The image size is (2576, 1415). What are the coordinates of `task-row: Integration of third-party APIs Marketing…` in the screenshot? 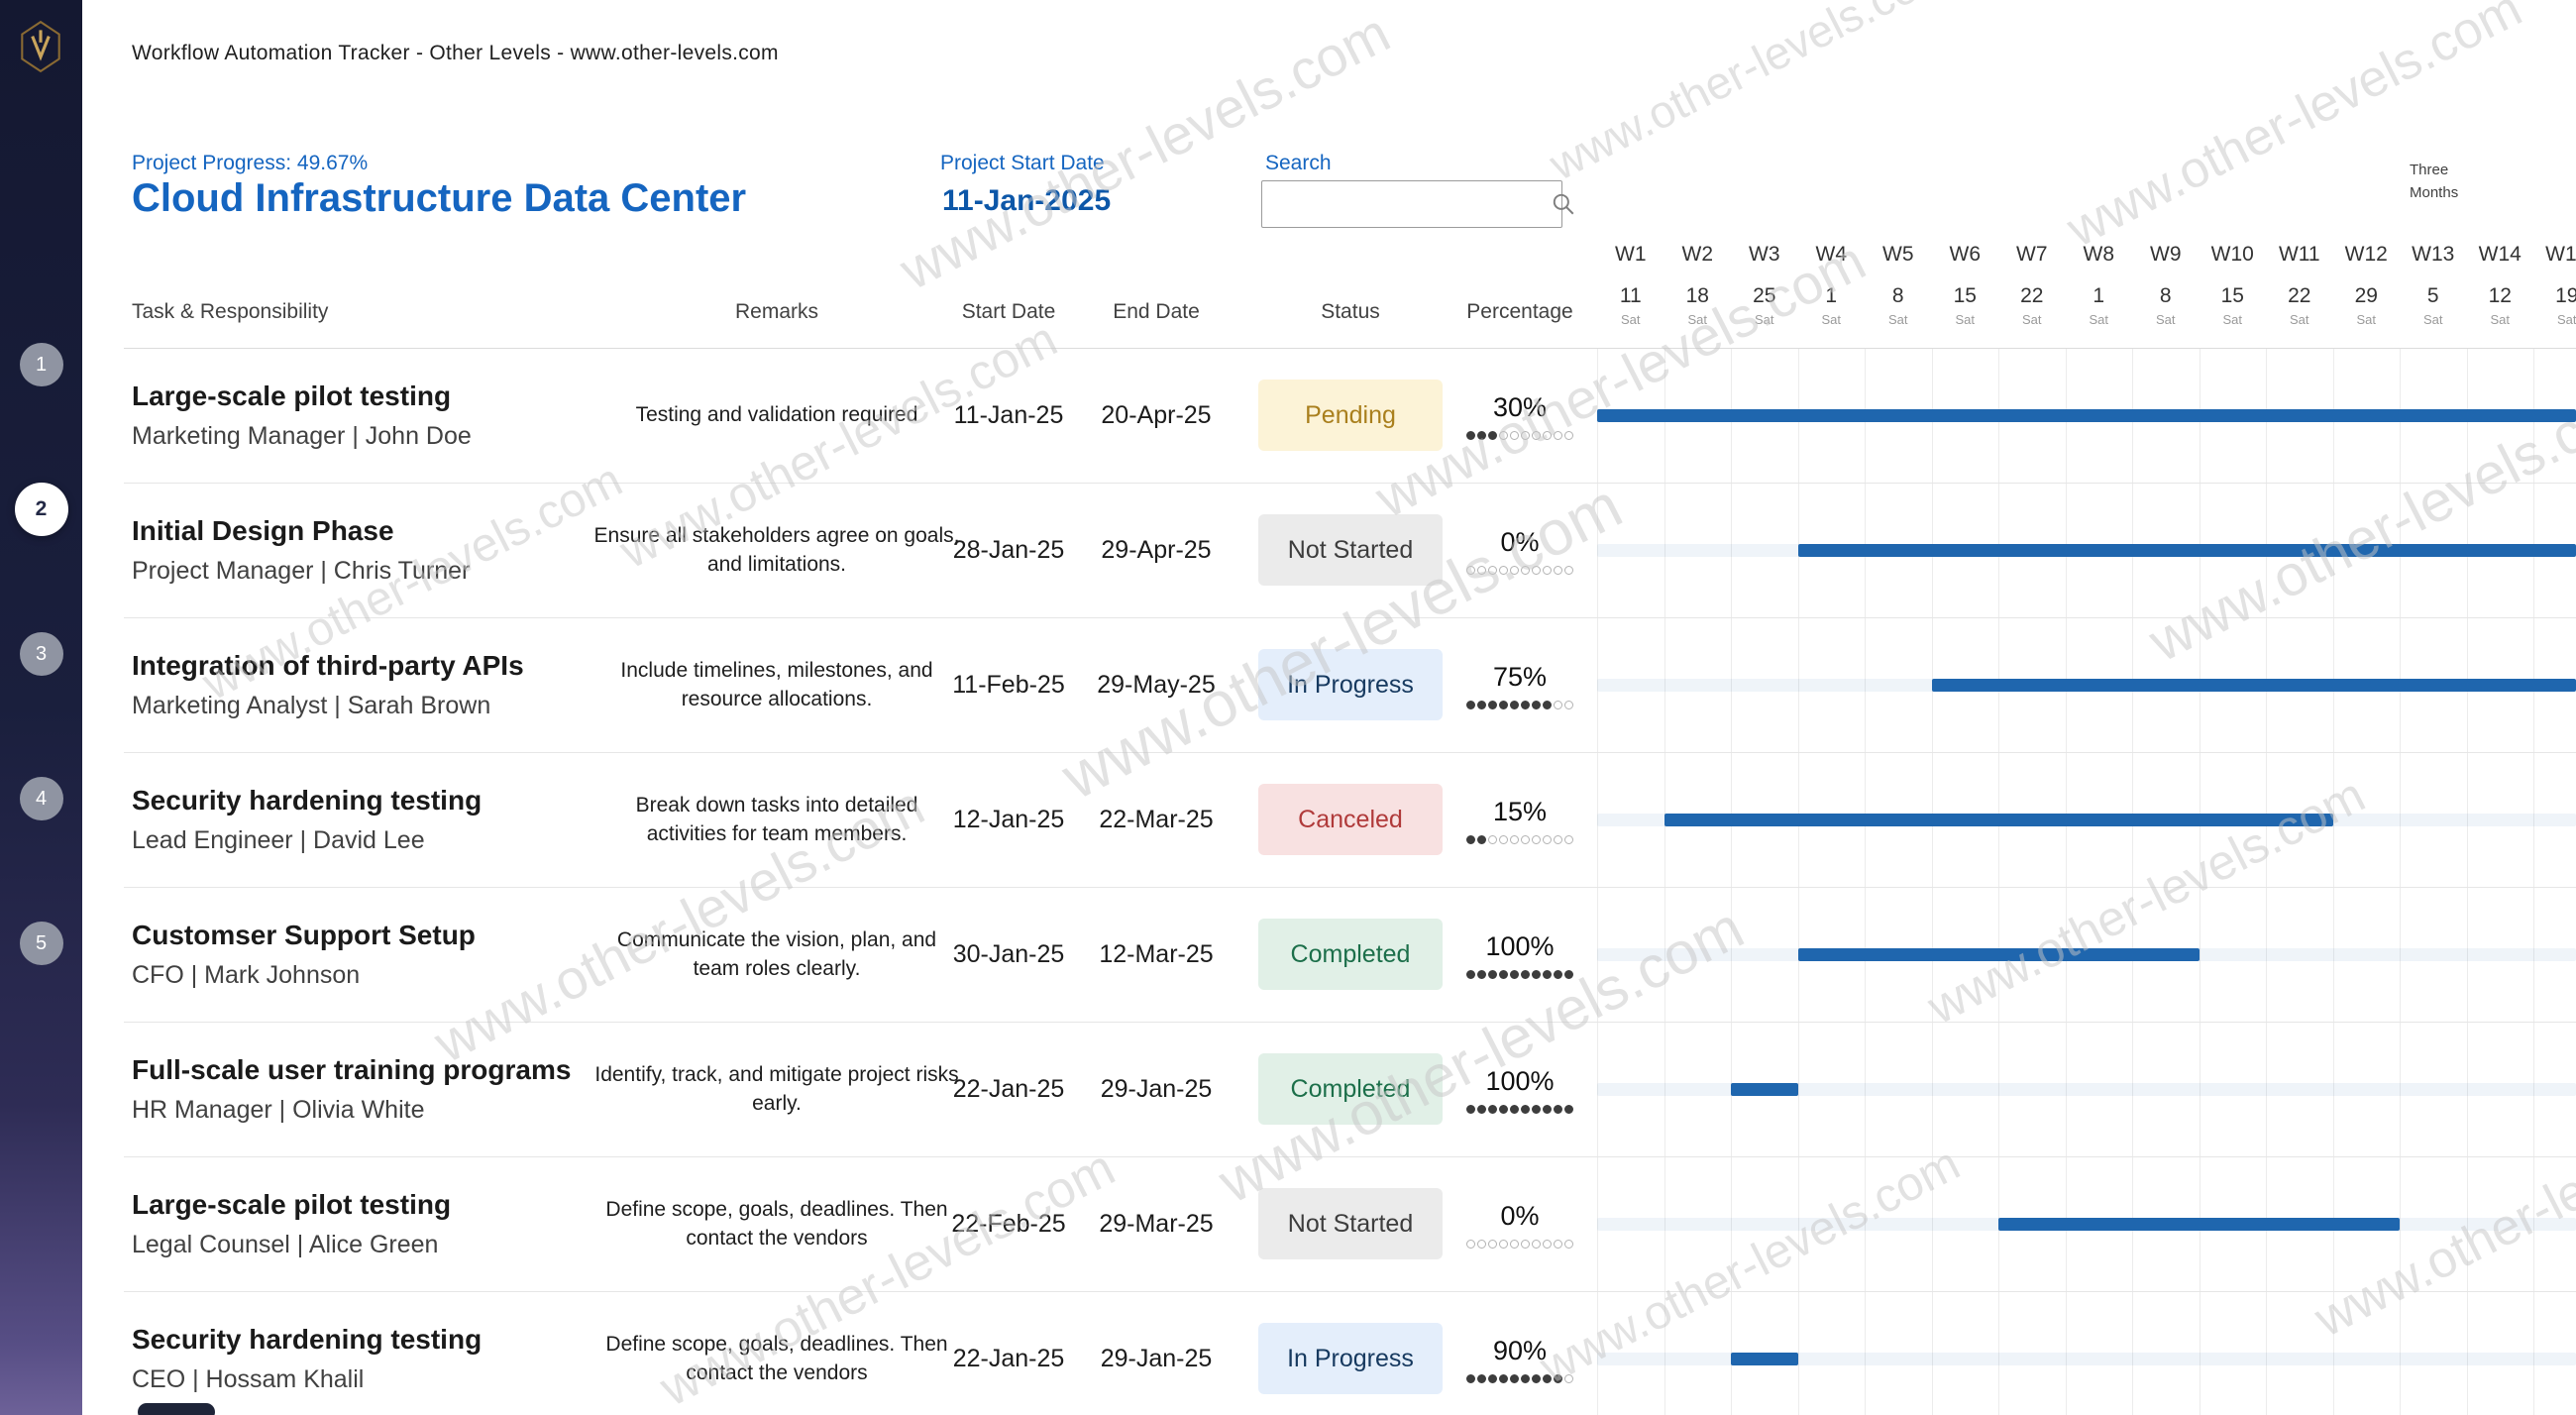 It's located at (1350, 685).